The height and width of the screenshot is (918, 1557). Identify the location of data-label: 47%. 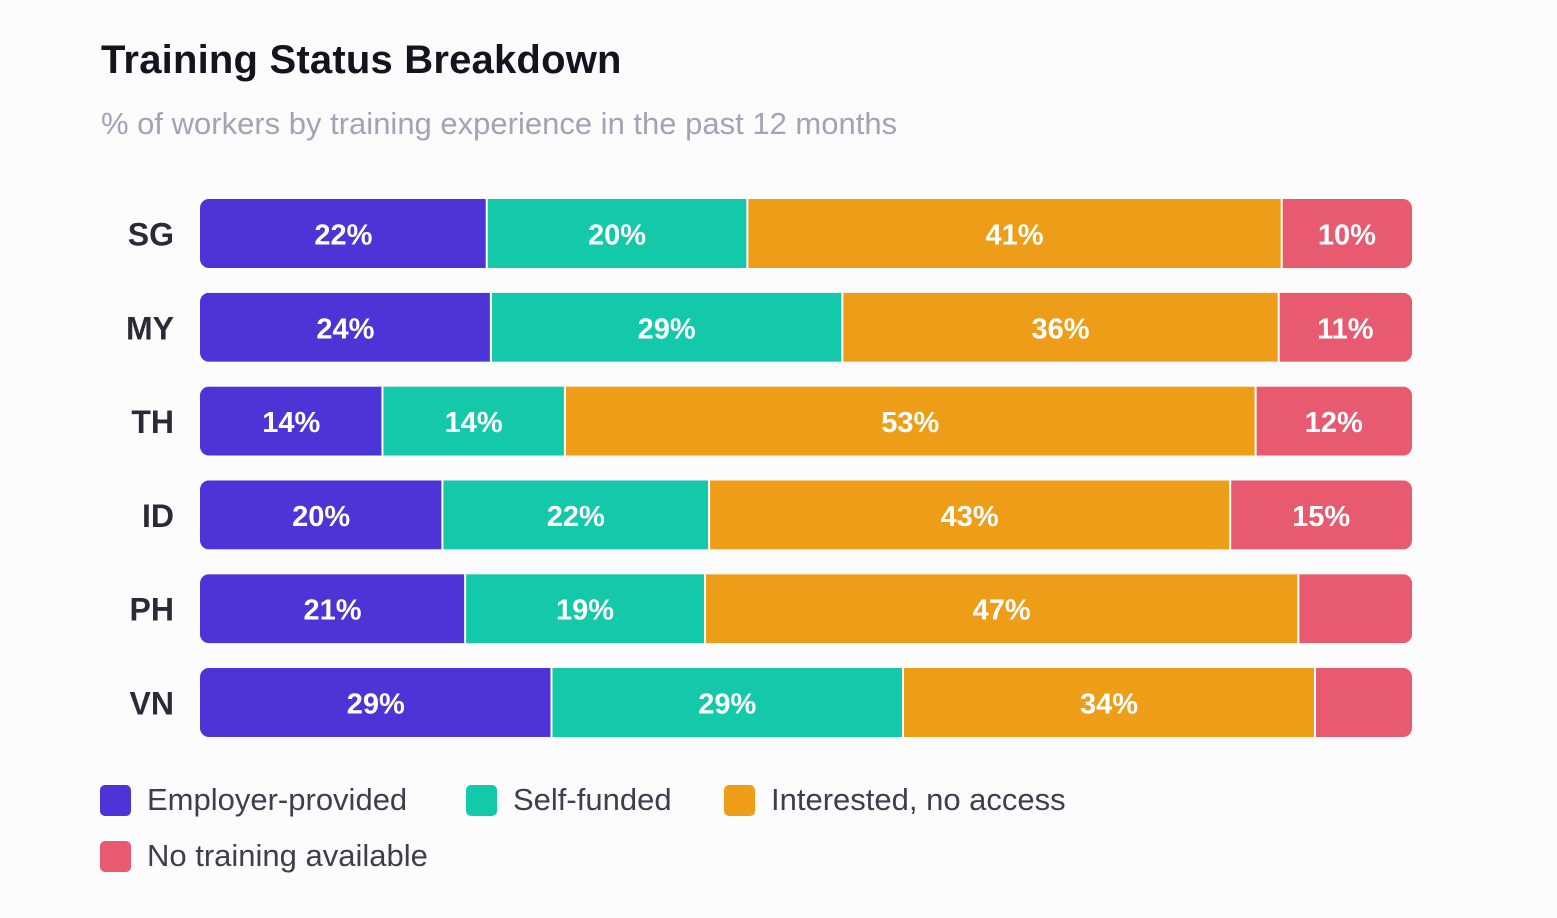
(1002, 611).